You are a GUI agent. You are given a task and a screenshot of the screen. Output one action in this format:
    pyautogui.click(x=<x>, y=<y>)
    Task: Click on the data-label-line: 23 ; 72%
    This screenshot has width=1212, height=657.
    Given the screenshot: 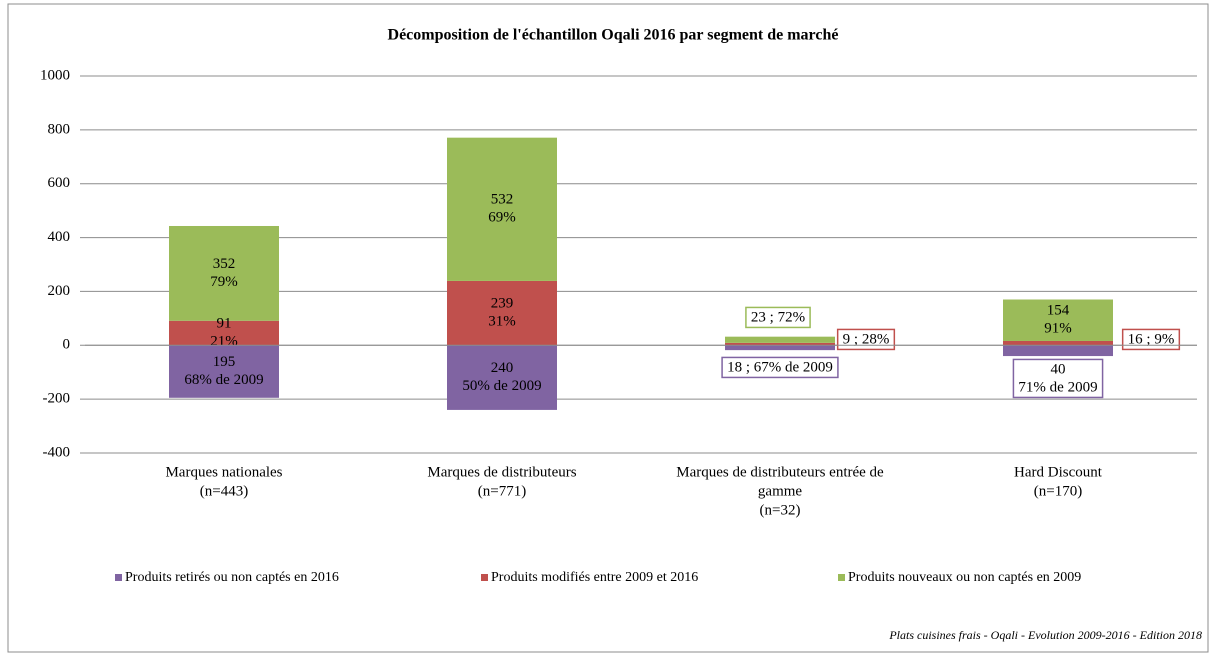 What is the action you would take?
    pyautogui.click(x=778, y=317)
    